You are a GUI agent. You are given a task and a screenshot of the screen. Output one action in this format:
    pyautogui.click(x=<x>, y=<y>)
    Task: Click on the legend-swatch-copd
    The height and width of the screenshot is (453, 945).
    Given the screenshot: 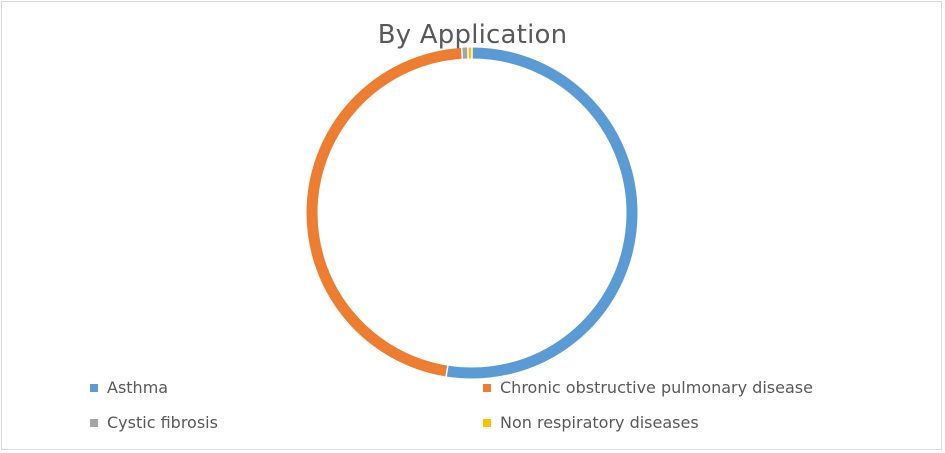 What is the action you would take?
    pyautogui.click(x=487, y=387)
    